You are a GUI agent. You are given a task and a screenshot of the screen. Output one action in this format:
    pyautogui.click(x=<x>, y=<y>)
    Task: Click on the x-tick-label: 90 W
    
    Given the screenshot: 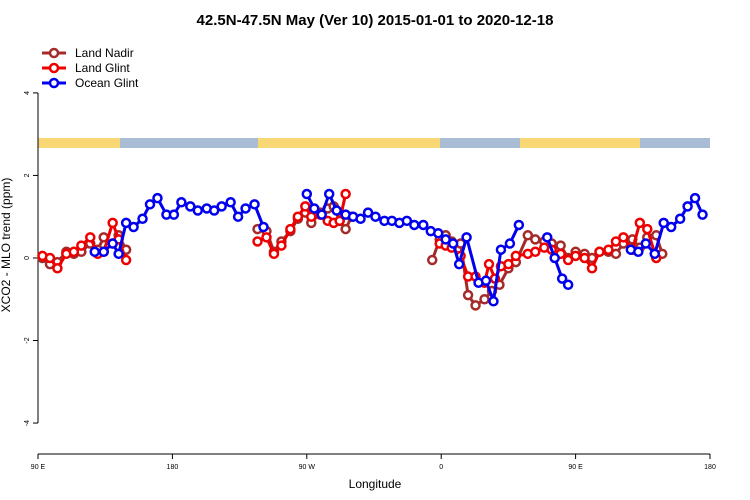 What is the action you would take?
    pyautogui.click(x=307, y=467)
    